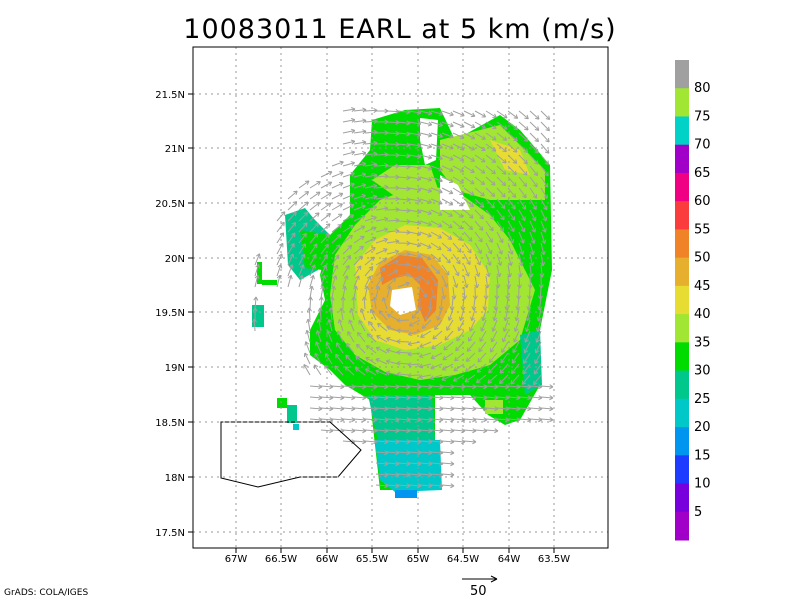 Image resolution: width=800 pixels, height=600 pixels. What do you see at coordinates (418, 559) in the screenshot?
I see `lon-tick-label: 65W` at bounding box center [418, 559].